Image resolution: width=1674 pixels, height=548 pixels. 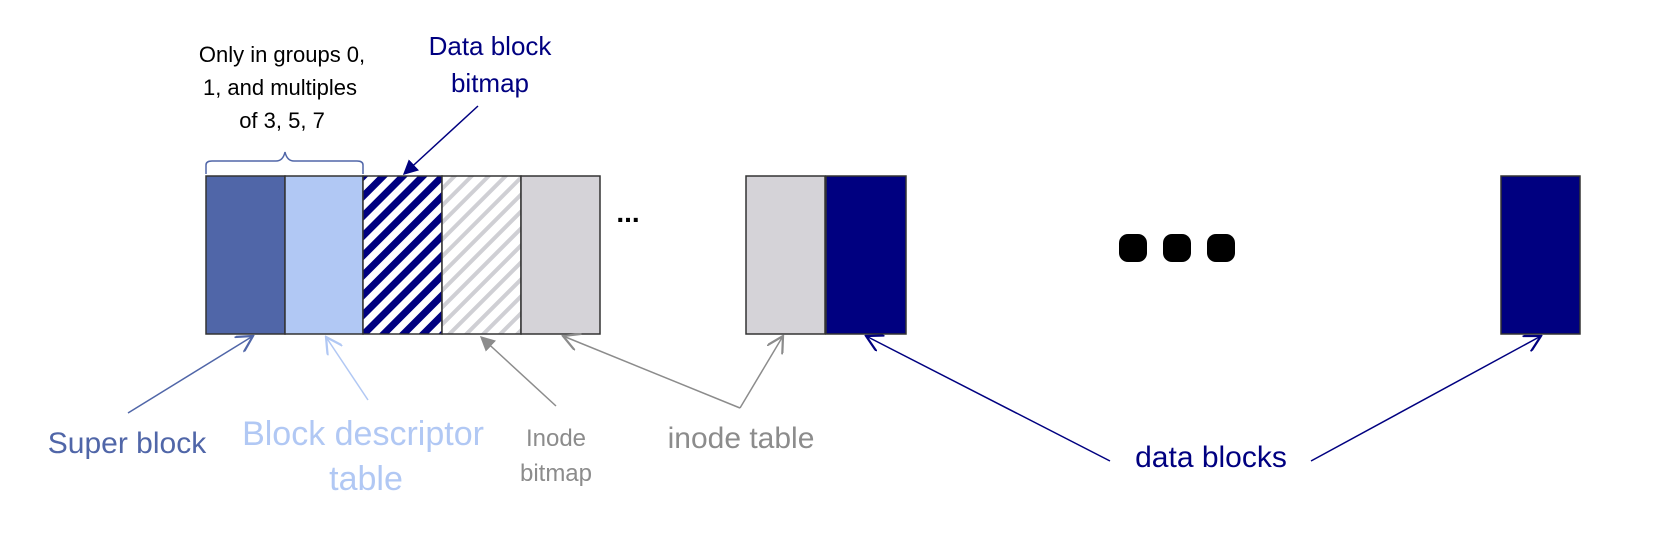 I want to click on inode-bitmap-pointer, so click(x=518, y=371).